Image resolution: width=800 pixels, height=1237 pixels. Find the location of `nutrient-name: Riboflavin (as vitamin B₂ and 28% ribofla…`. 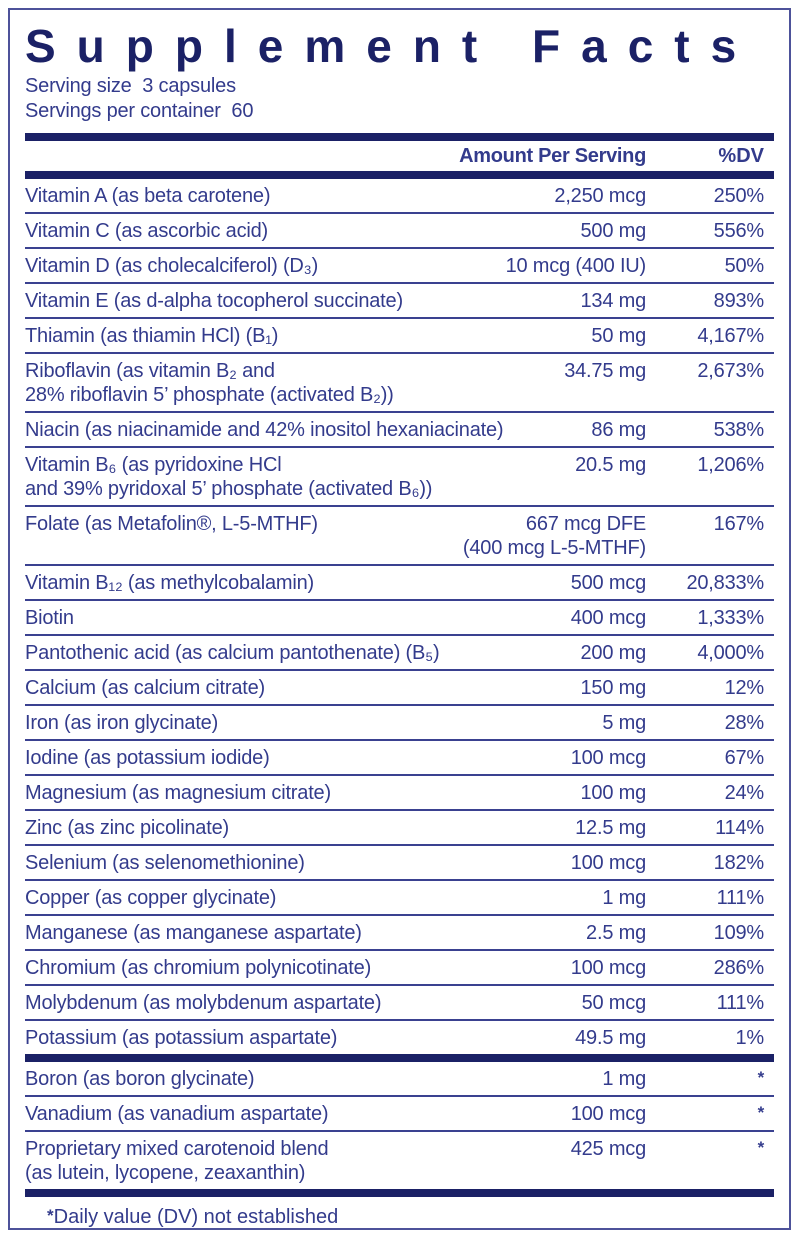

nutrient-name: Riboflavin (as vitamin B₂ and 28% ribofla… is located at coordinates (209, 383).